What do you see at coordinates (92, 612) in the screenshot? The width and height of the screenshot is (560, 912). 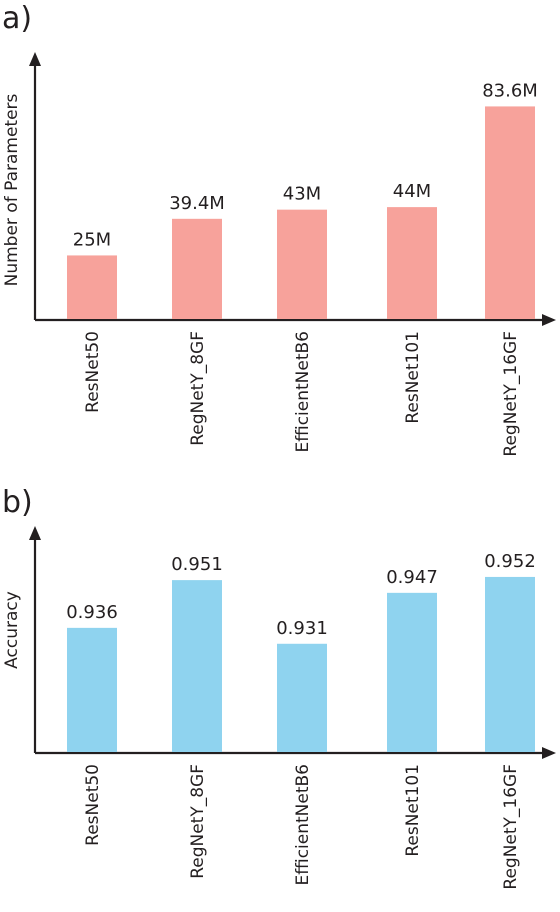 I see `data-label: 0.936` at bounding box center [92, 612].